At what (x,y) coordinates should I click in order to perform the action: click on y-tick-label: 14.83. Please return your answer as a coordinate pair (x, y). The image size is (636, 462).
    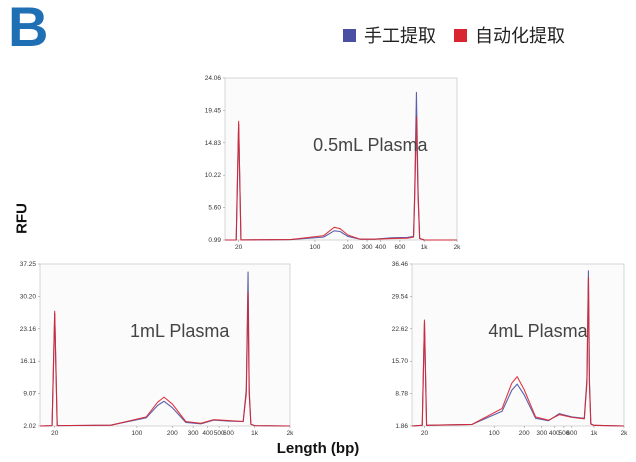
    Looking at the image, I should click on (213, 143).